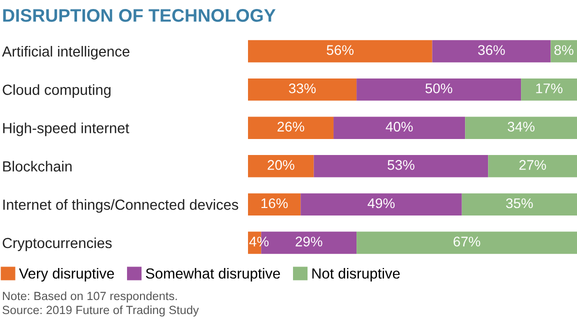 Image resolution: width=577 pixels, height=327 pixels. Describe the element at coordinates (120, 206) in the screenshot. I see `y-tick-label: Internet of things/Connected devices` at that location.